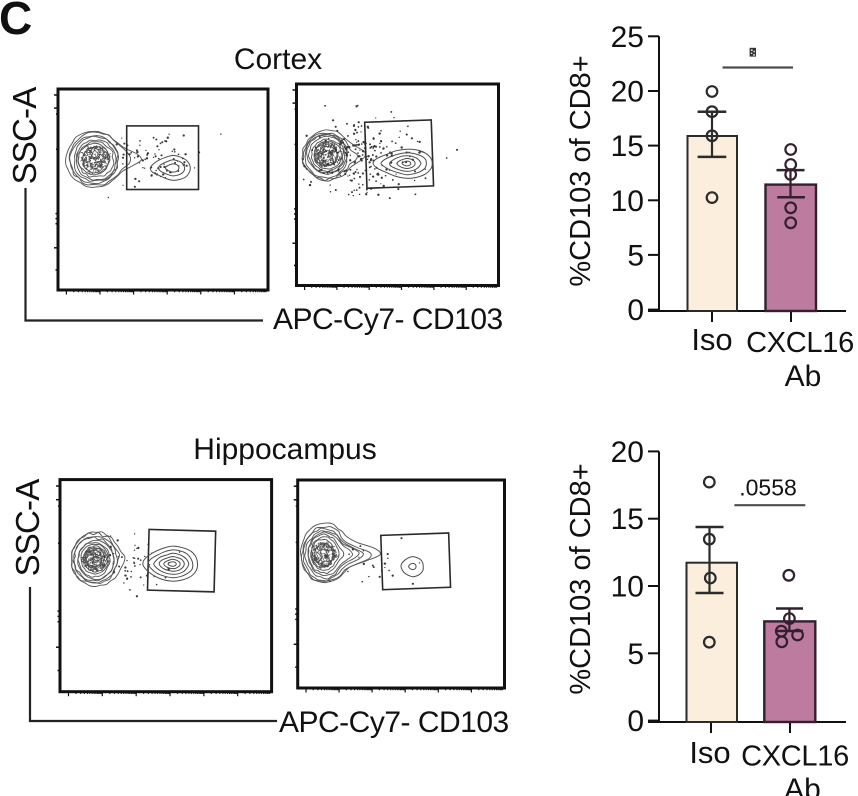 The width and height of the screenshot is (858, 796). I want to click on svg-text: 25, so click(627, 37).